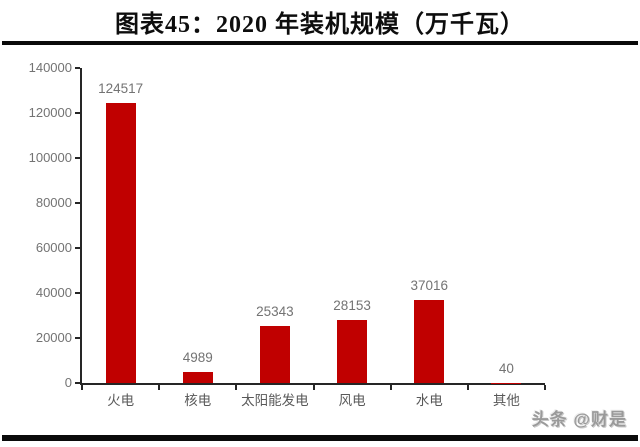 Image resolution: width=640 pixels, height=447 pixels. I want to click on y-axis-tick-label: 120000, so click(50, 112).